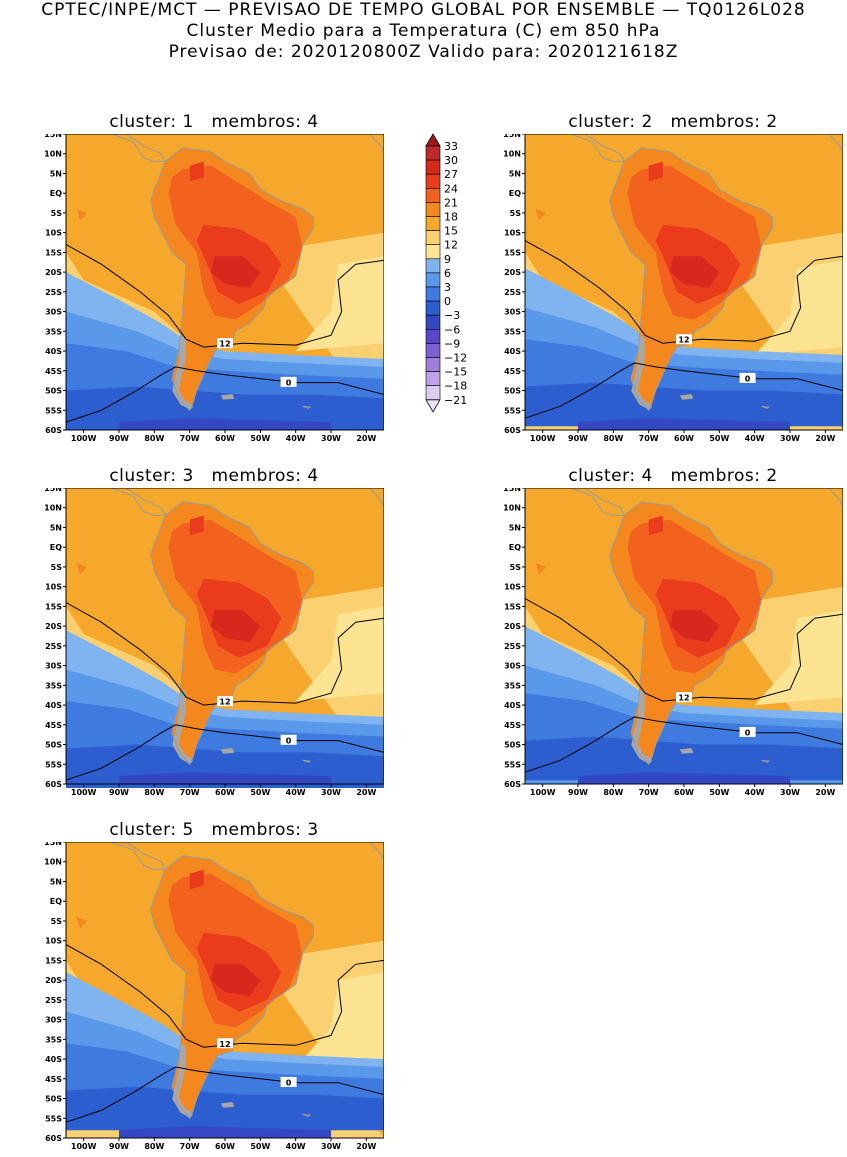 This screenshot has width=847, height=1157. I want to click on colorbar-label: 15, so click(451, 231).